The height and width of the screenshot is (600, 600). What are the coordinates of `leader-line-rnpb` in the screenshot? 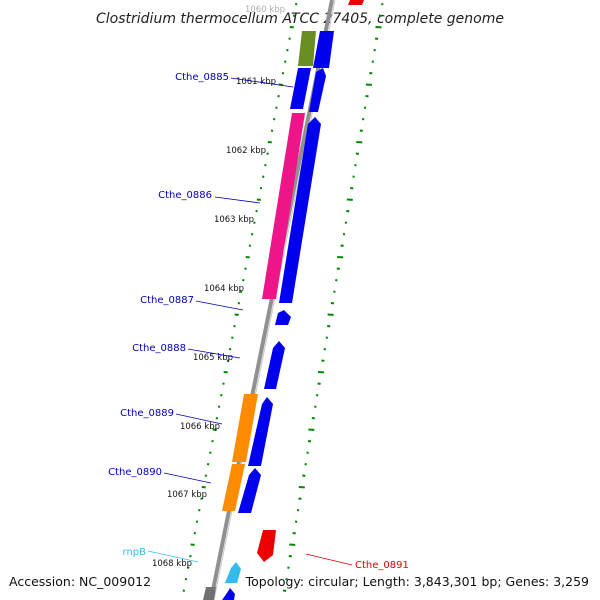 It's located at (173, 556).